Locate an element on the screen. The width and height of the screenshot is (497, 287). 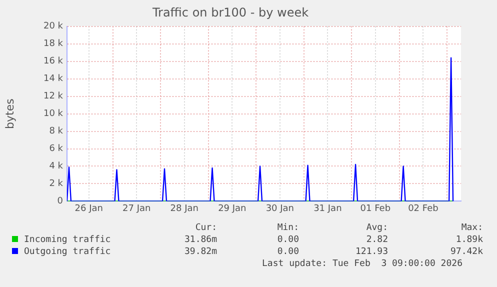
y-tick-label: 12 k is located at coordinates (53, 97).